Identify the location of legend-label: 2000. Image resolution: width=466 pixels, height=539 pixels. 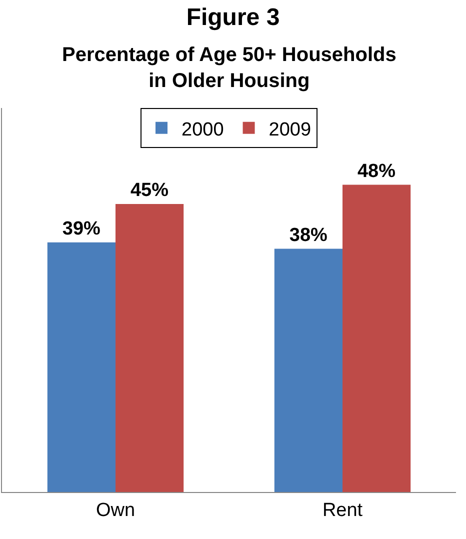
(203, 129).